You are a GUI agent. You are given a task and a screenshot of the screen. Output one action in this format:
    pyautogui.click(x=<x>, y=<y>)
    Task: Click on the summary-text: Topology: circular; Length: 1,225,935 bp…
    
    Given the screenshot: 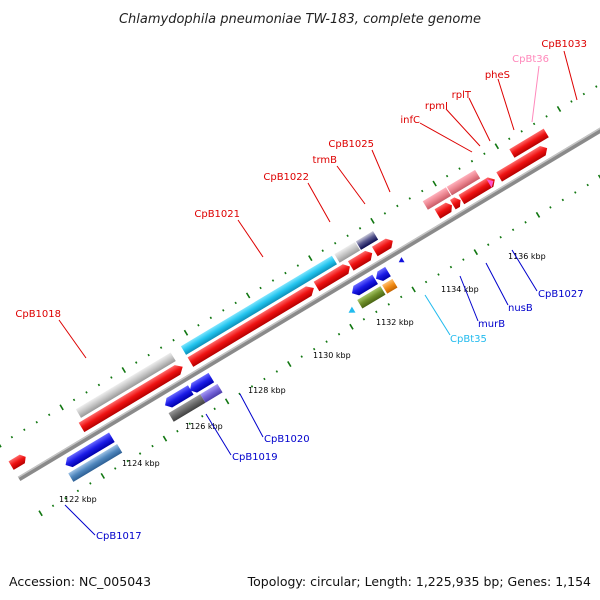 What is the action you would take?
    pyautogui.click(x=419, y=581)
    